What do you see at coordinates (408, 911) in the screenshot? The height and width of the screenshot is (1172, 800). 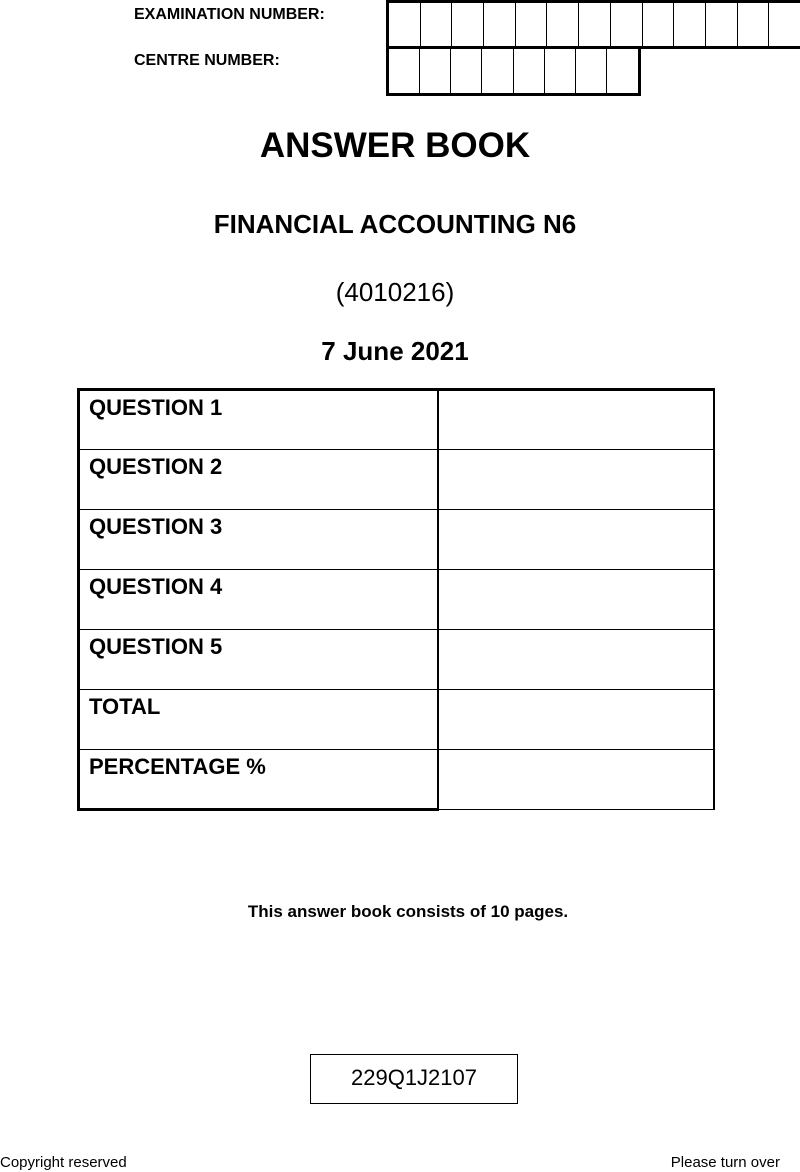 I see `pages-note: This answer book consists of 10 pages.` at bounding box center [408, 911].